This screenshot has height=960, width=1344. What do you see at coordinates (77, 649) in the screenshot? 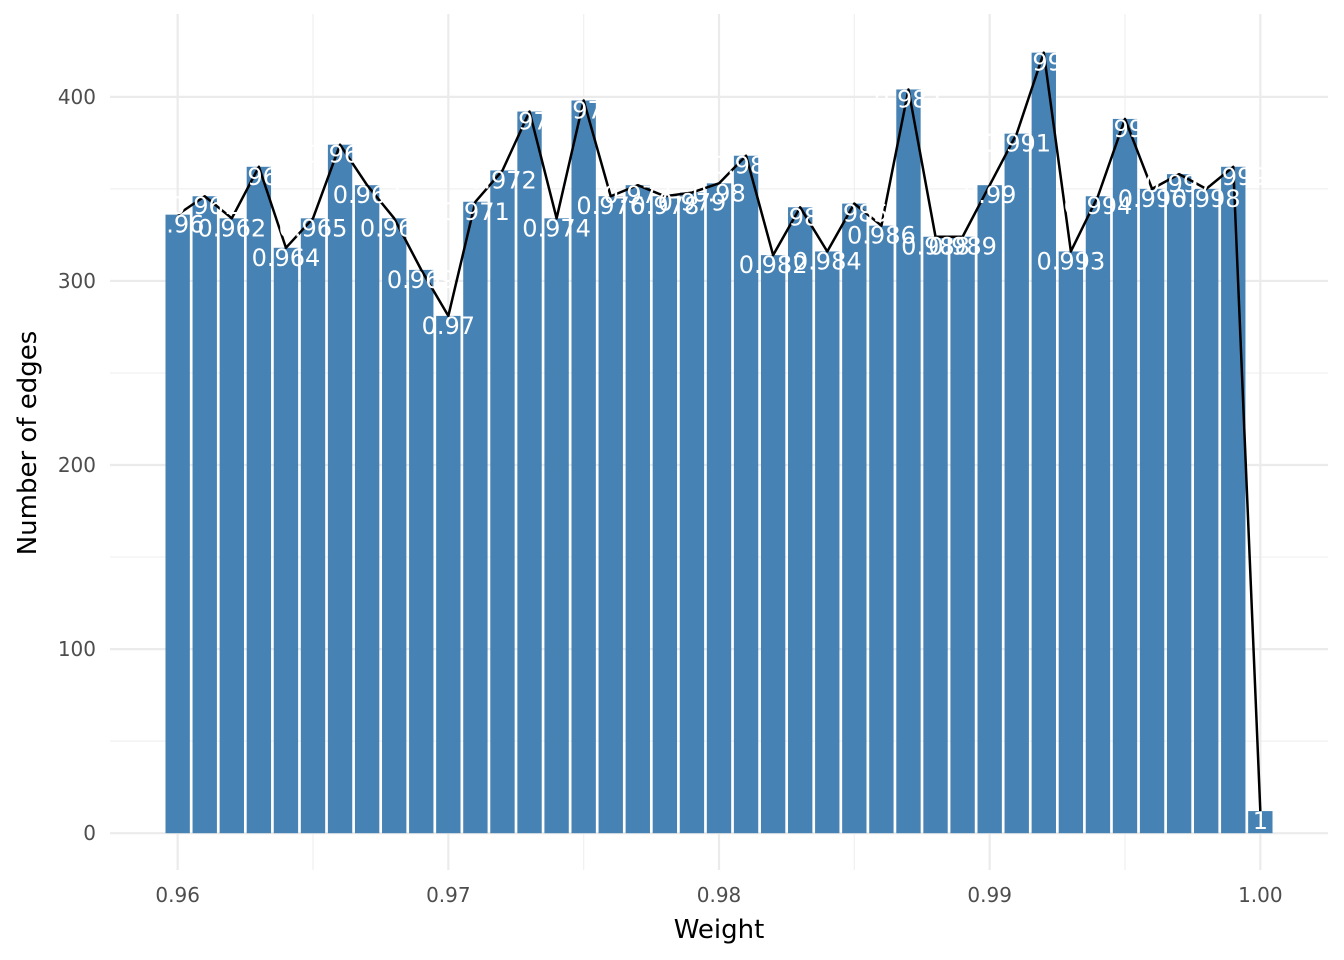
I see `y-tick-label: 100` at bounding box center [77, 649].